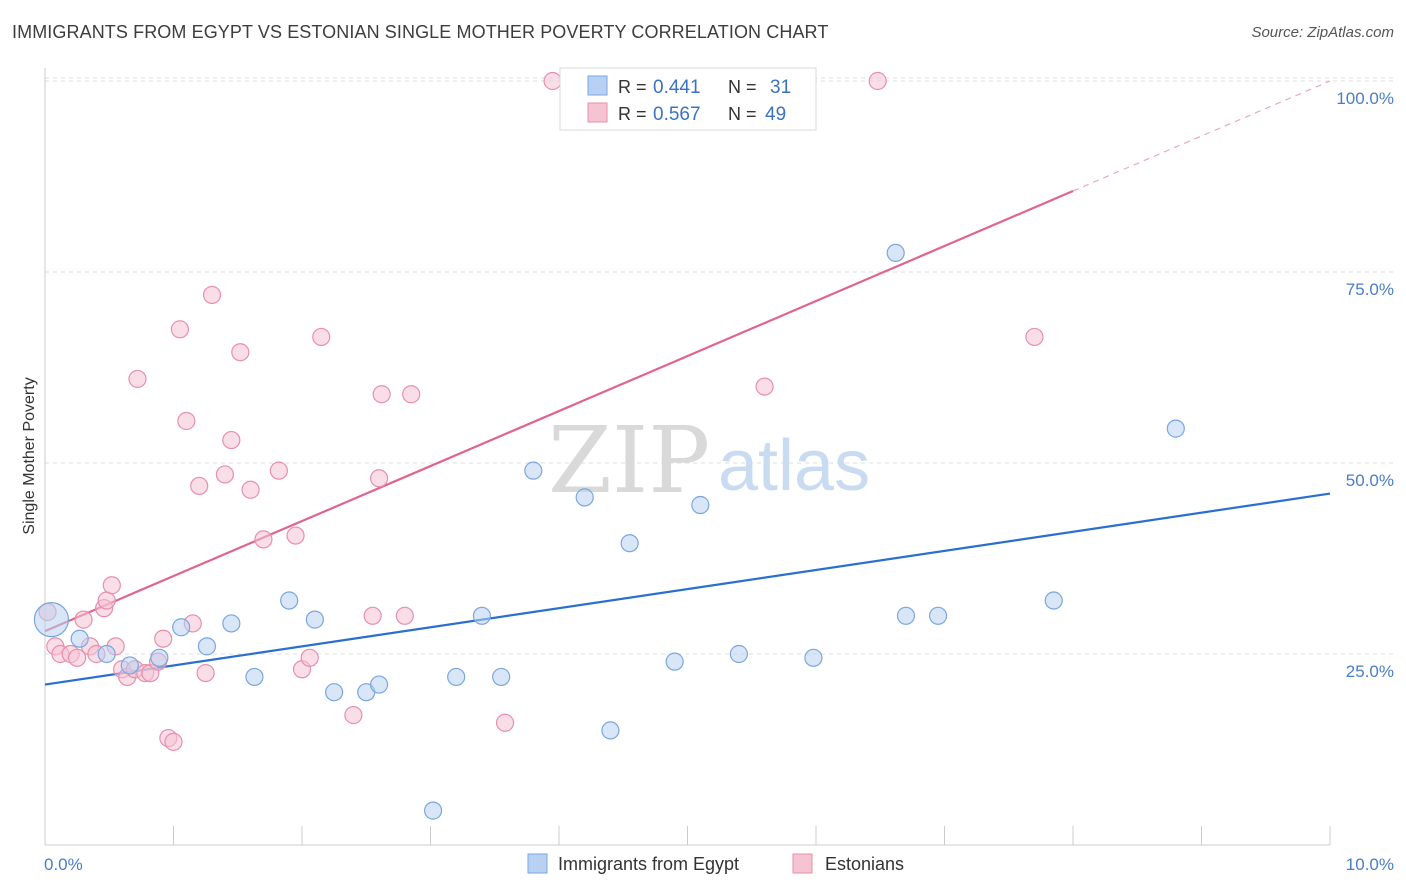 The height and width of the screenshot is (892, 1406). I want to click on series-legend-swatch-estonians, so click(802, 863).